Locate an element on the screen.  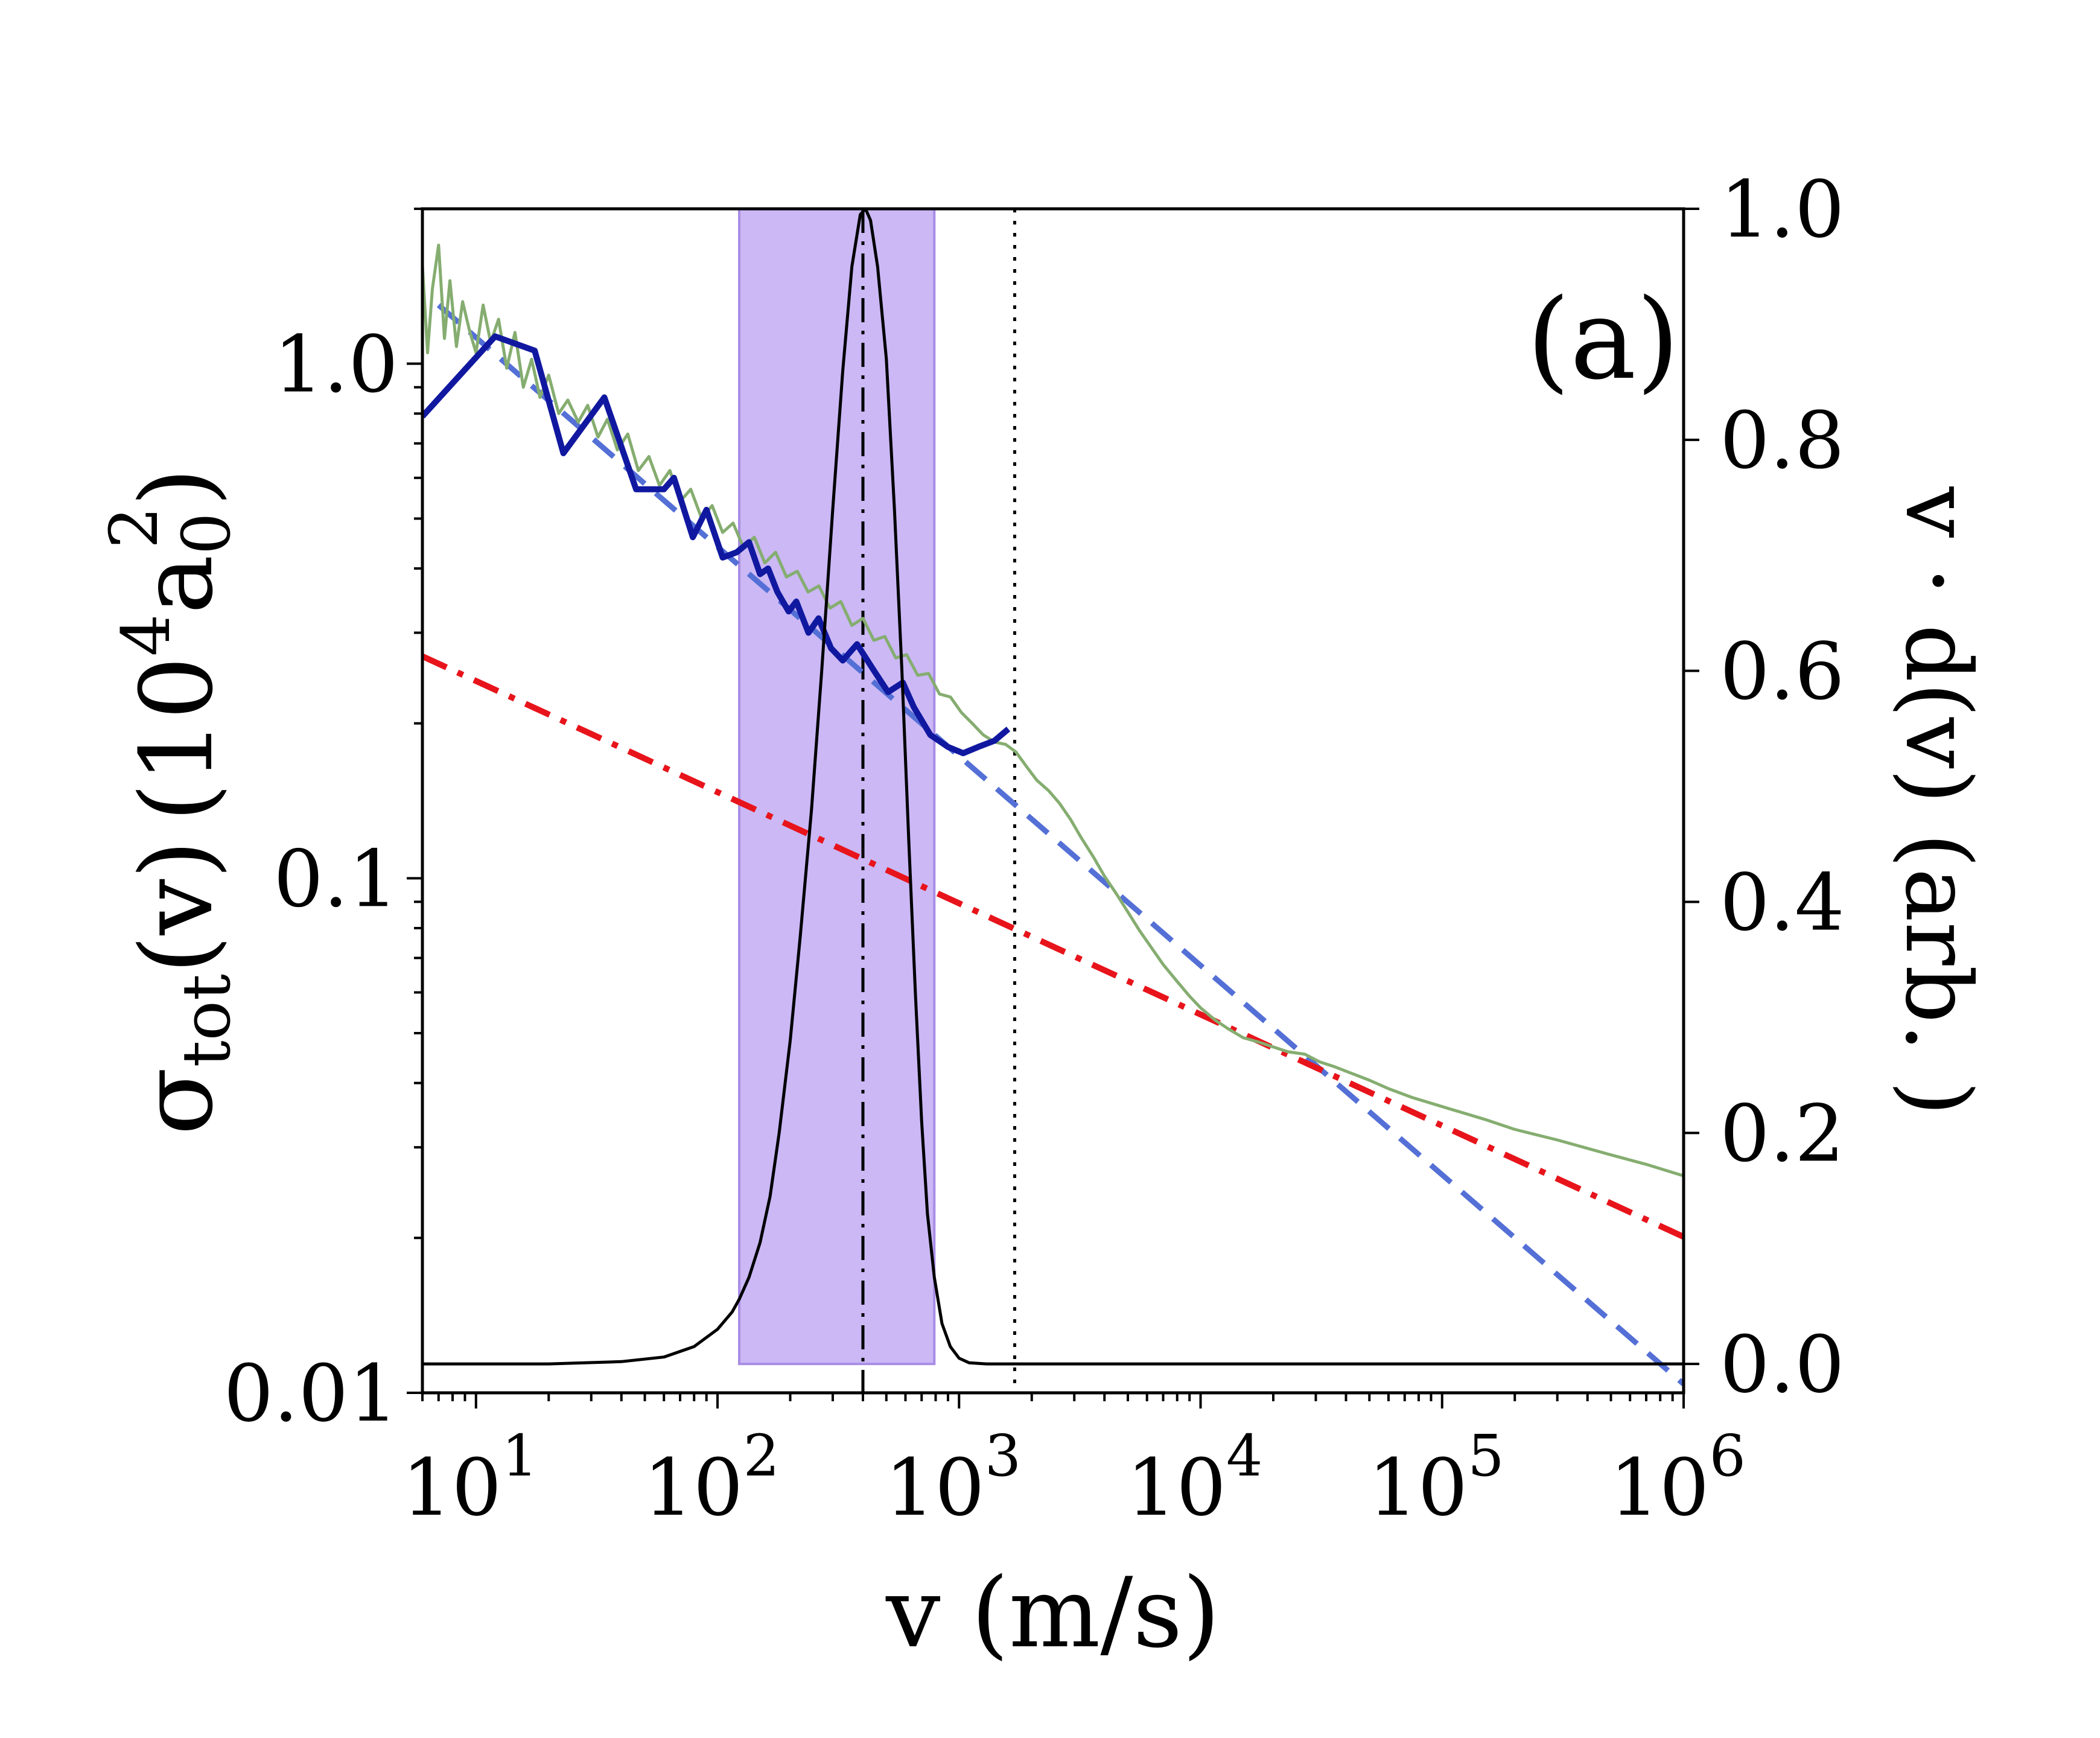
y-axis-right-label: v · d(v) (arb. ) is located at coordinates (1937, 801).